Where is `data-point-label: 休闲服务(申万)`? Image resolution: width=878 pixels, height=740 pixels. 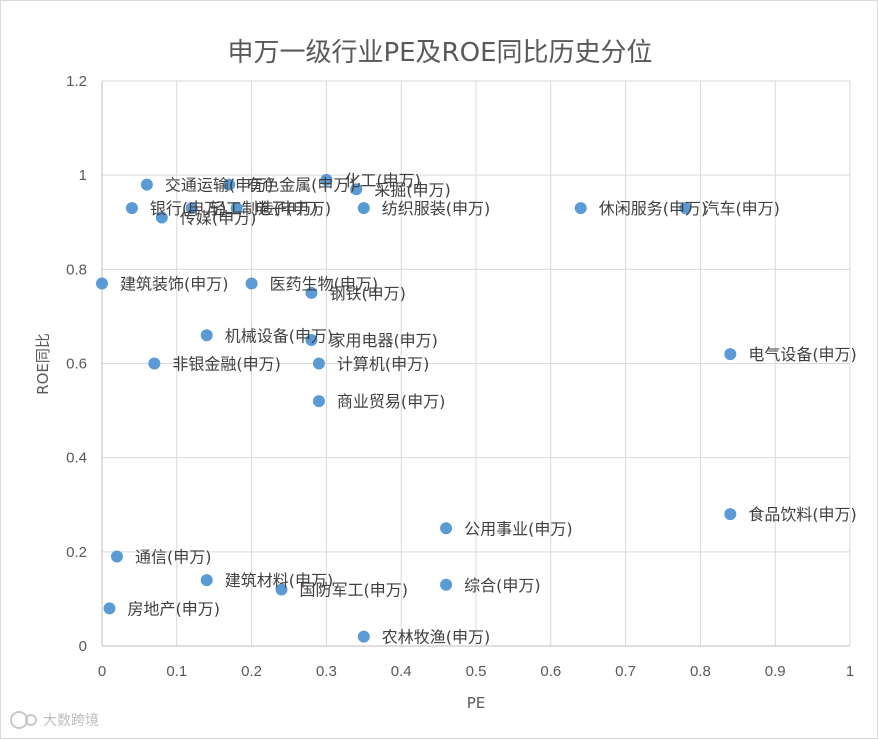
data-point-label: 休闲服务(申万) is located at coordinates (653, 208).